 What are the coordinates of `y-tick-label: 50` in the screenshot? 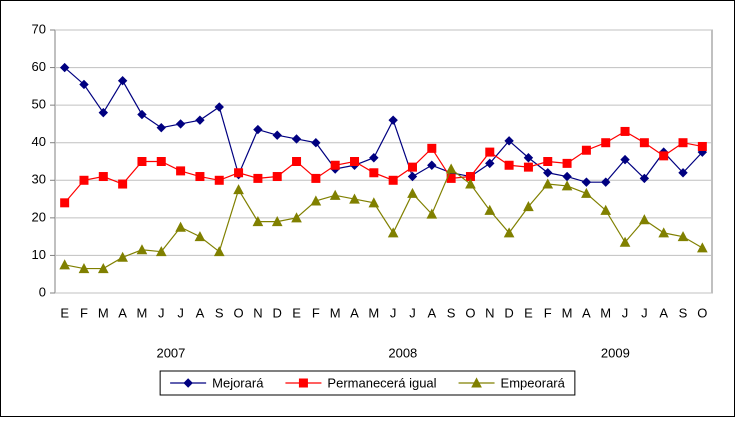 It's located at (39, 104).